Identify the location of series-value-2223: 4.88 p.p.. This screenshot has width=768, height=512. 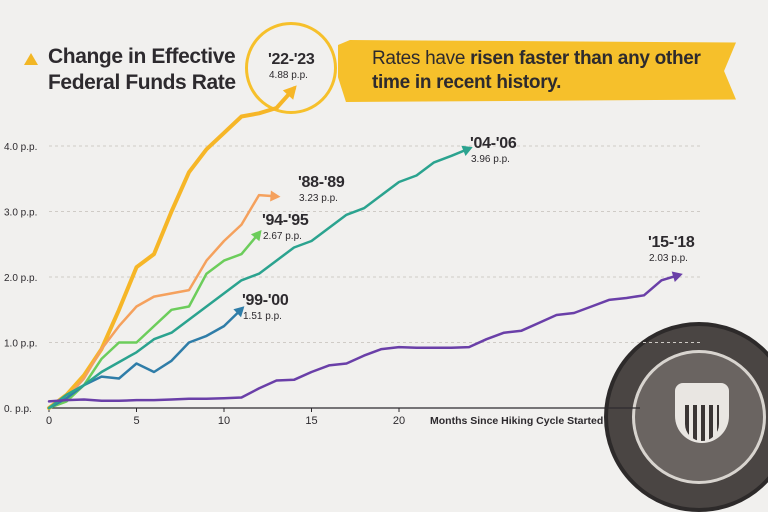
(288, 75).